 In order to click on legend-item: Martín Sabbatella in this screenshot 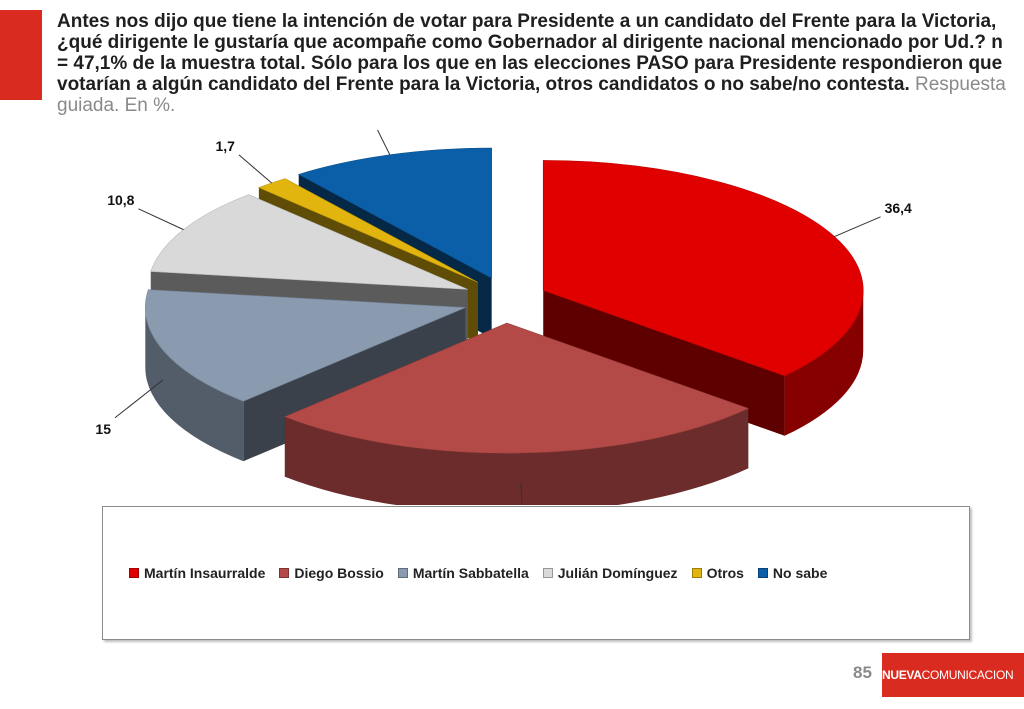, I will do `click(463, 573)`.